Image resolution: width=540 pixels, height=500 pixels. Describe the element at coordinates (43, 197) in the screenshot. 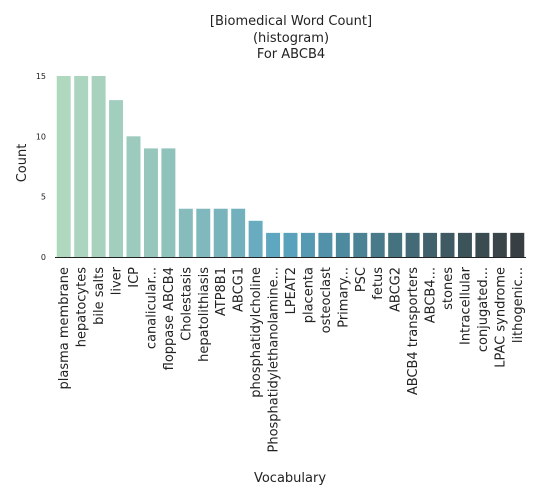

I see `y-tick-label-1: 5` at that location.